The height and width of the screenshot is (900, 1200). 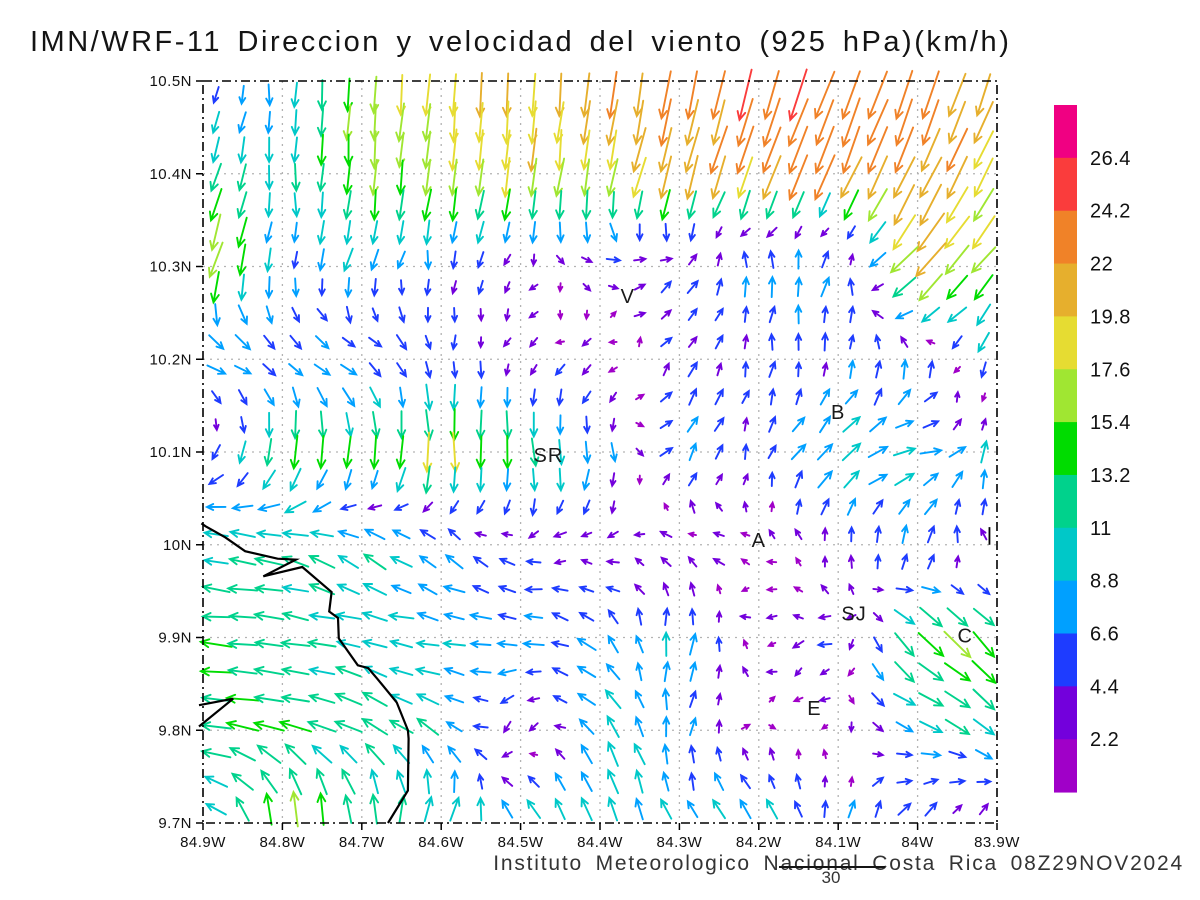 What do you see at coordinates (1101, 529) in the screenshot?
I see `colorbar-level-label: 11` at bounding box center [1101, 529].